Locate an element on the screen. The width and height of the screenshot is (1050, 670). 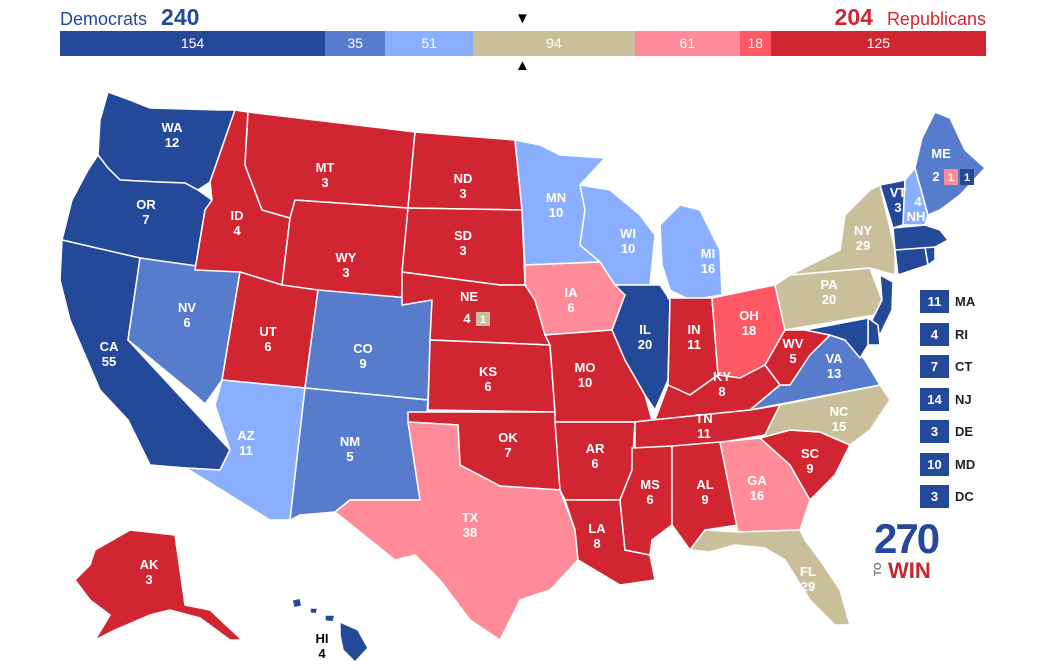
tally-segment-lean-dem: 51 is located at coordinates (429, 43).